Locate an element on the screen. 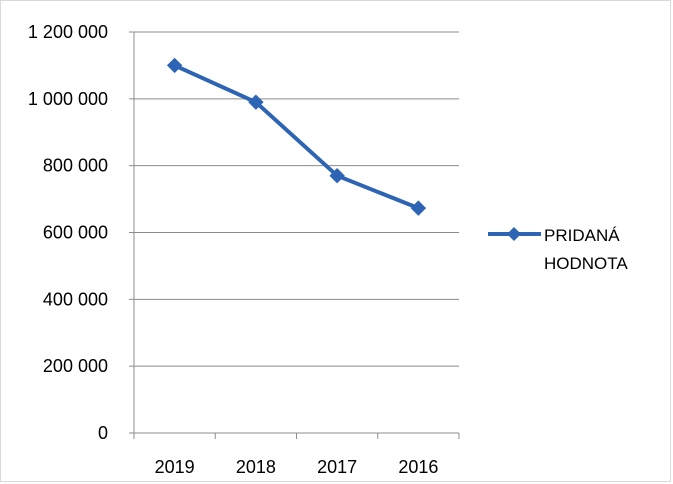 The height and width of the screenshot is (484, 673). y-tick-label: 600 000 is located at coordinates (75, 233).